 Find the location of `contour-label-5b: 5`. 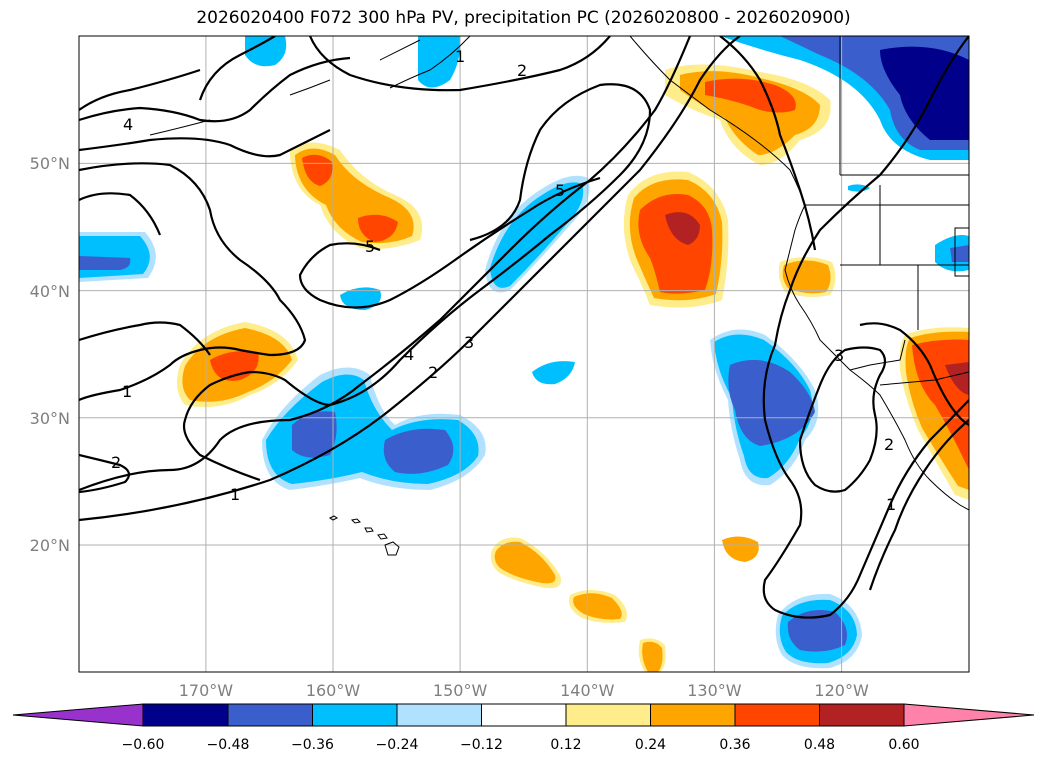

contour-label-5b: 5 is located at coordinates (370, 246).